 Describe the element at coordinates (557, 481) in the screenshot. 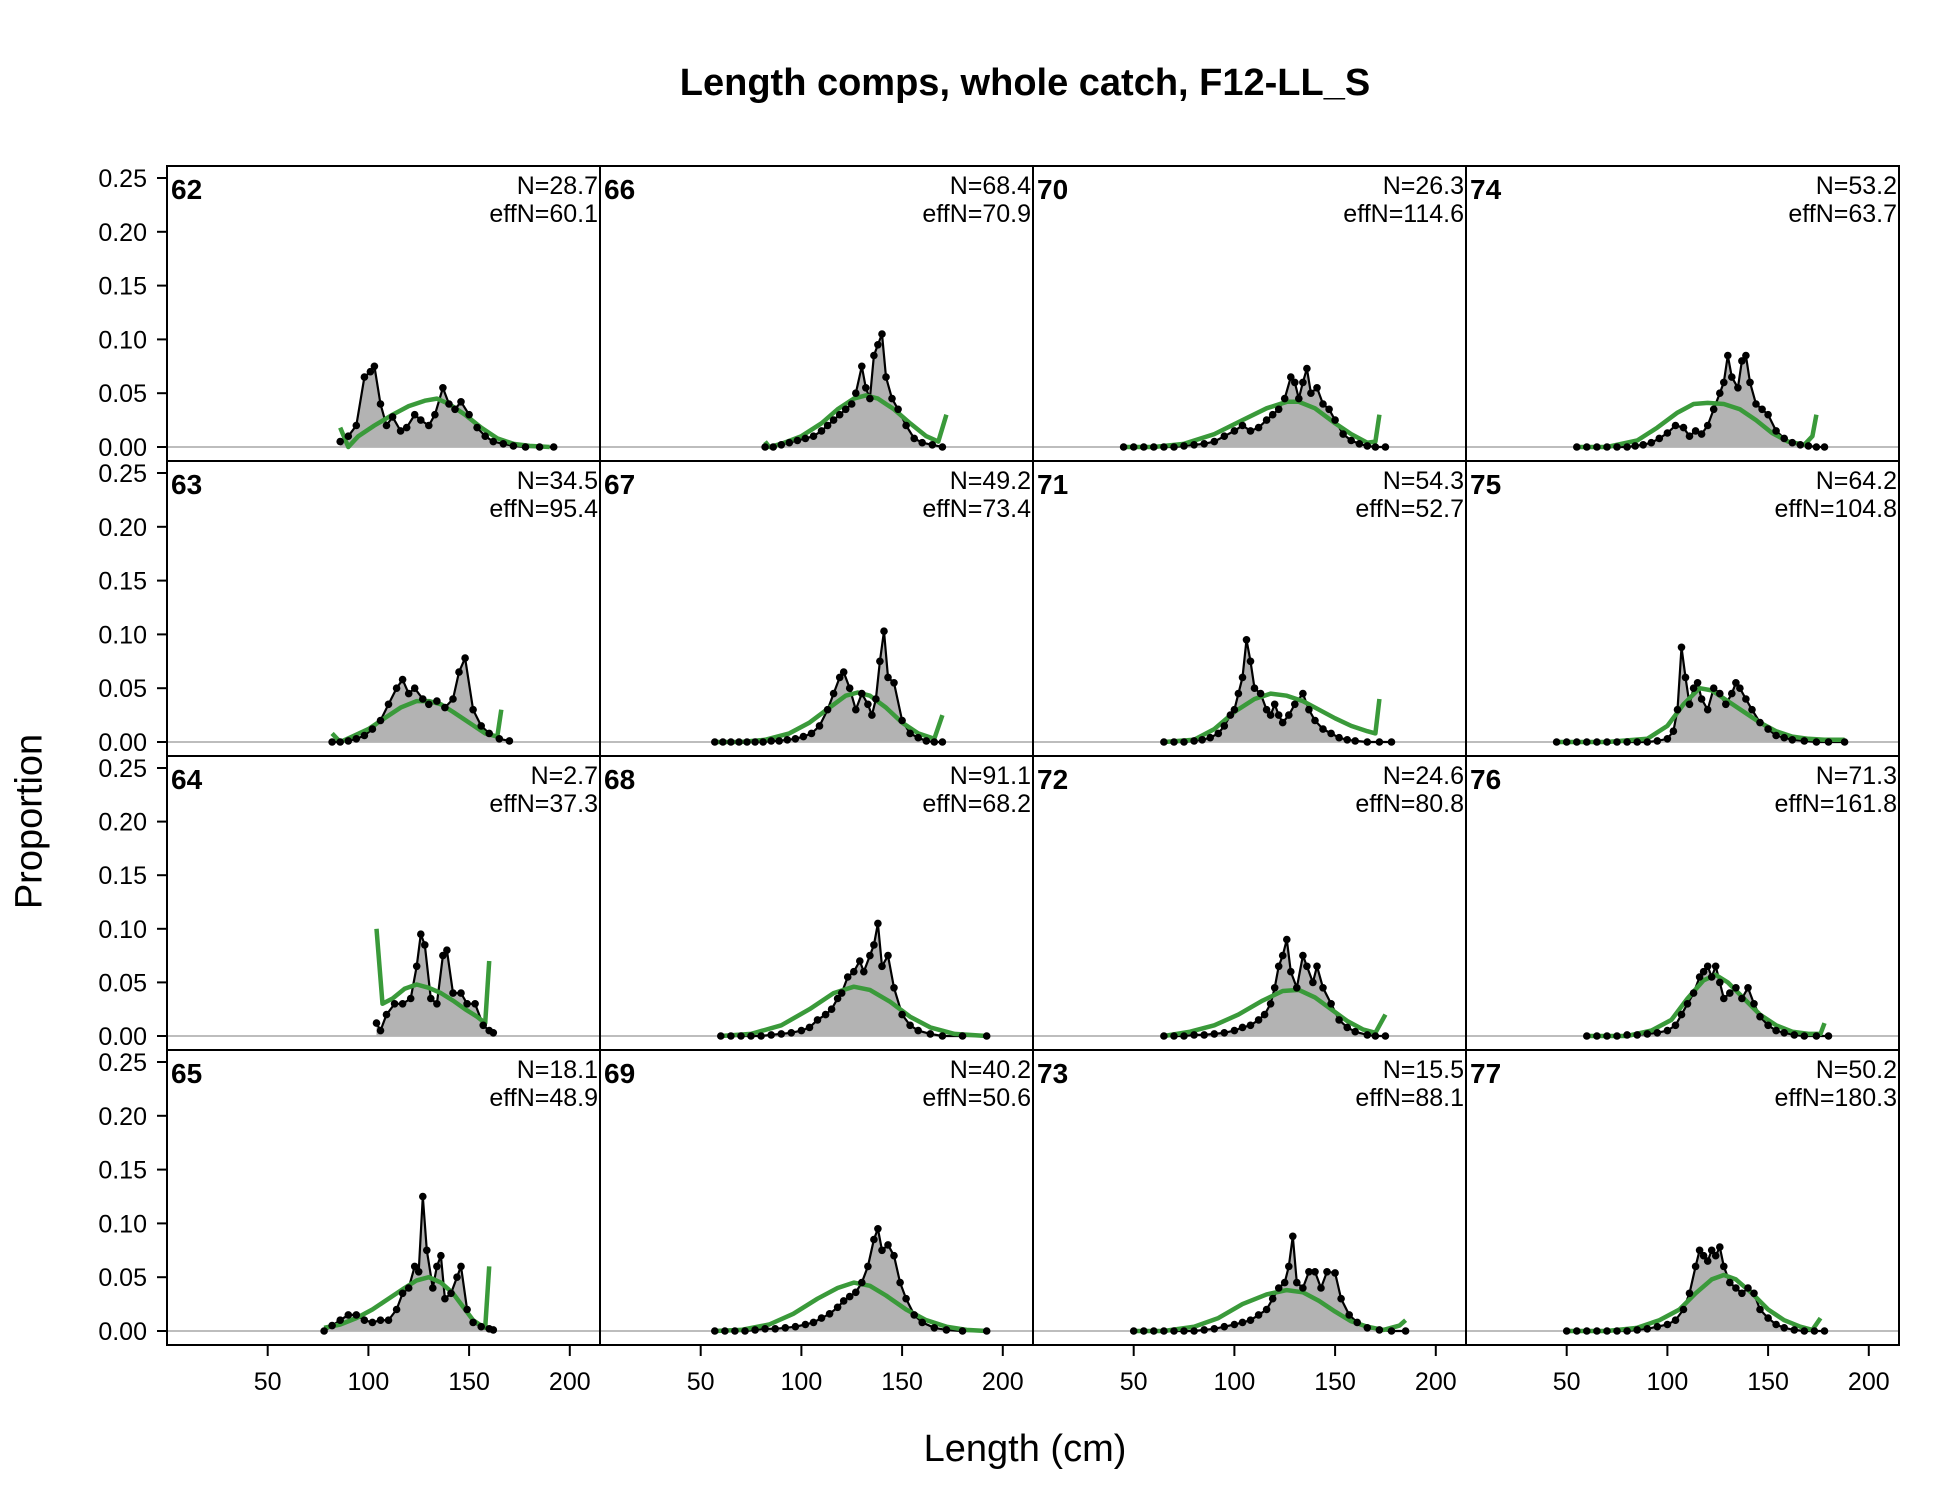

I see `panel-n: N=34.5` at that location.